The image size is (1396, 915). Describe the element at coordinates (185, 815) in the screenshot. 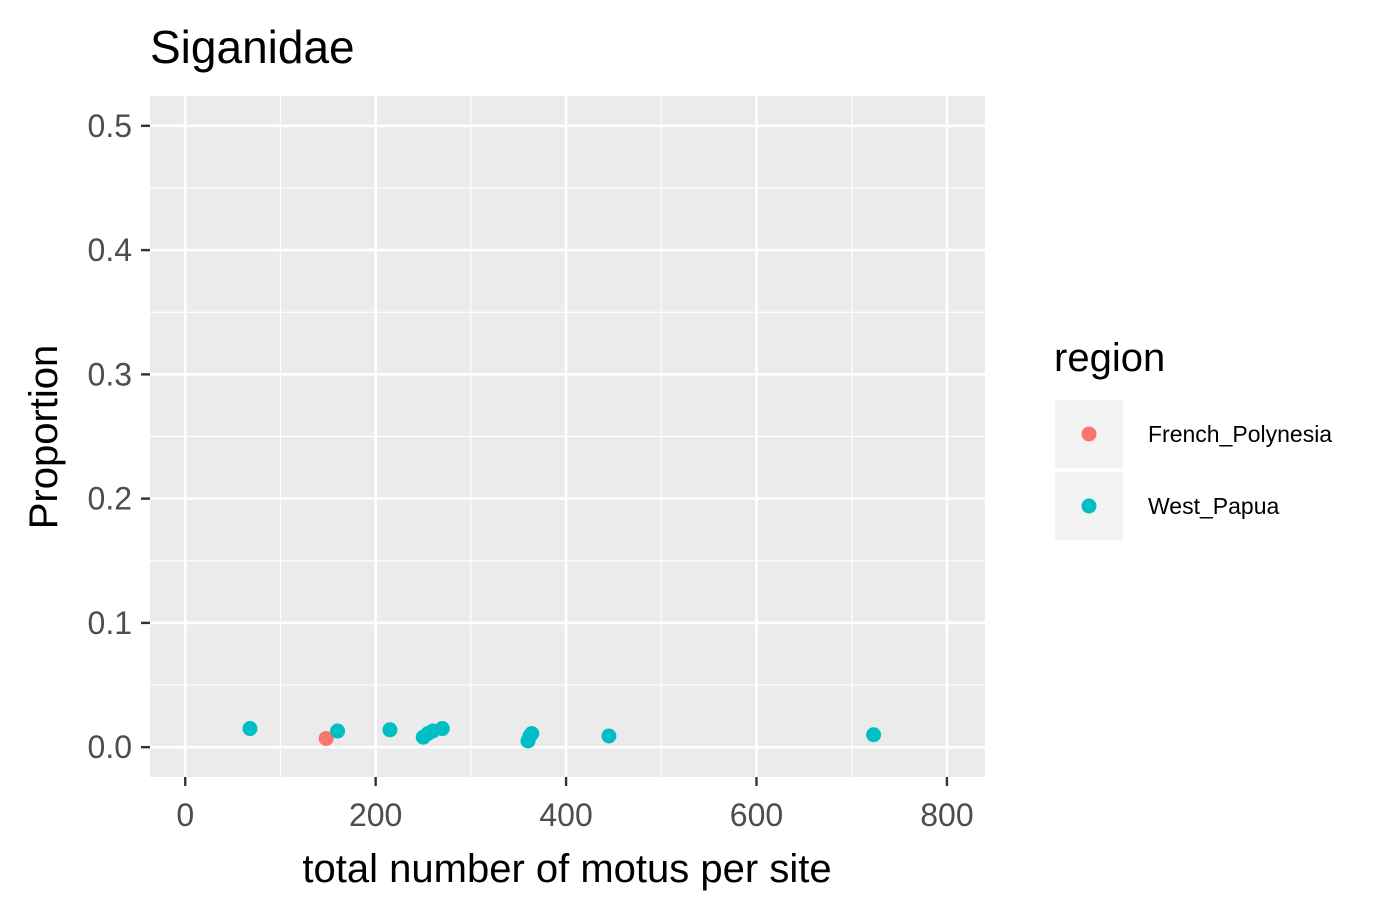

I see `x-tick-label: 0` at that location.